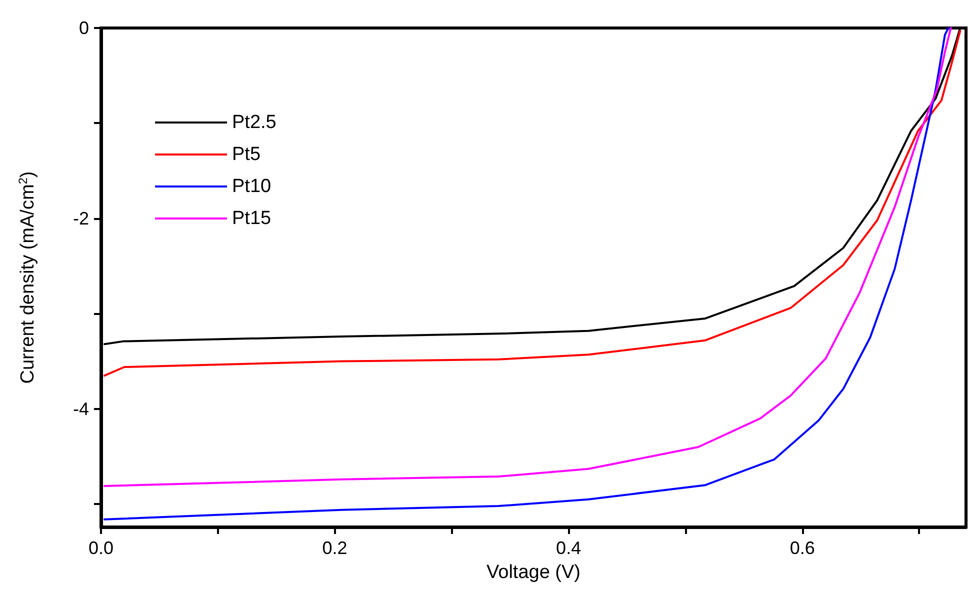 The width and height of the screenshot is (968, 596). What do you see at coordinates (80, 218) in the screenshot?
I see `y-tick-label: -2` at bounding box center [80, 218].